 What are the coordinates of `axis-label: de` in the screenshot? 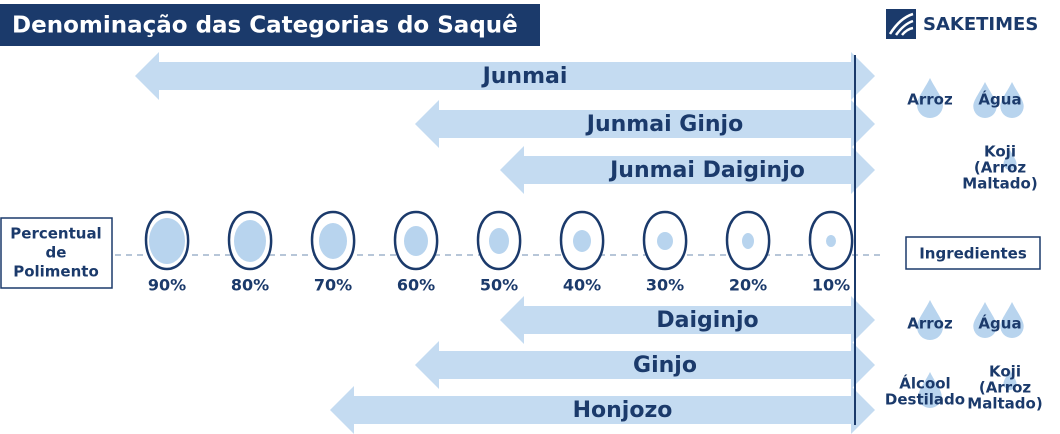 It's located at (56, 253).